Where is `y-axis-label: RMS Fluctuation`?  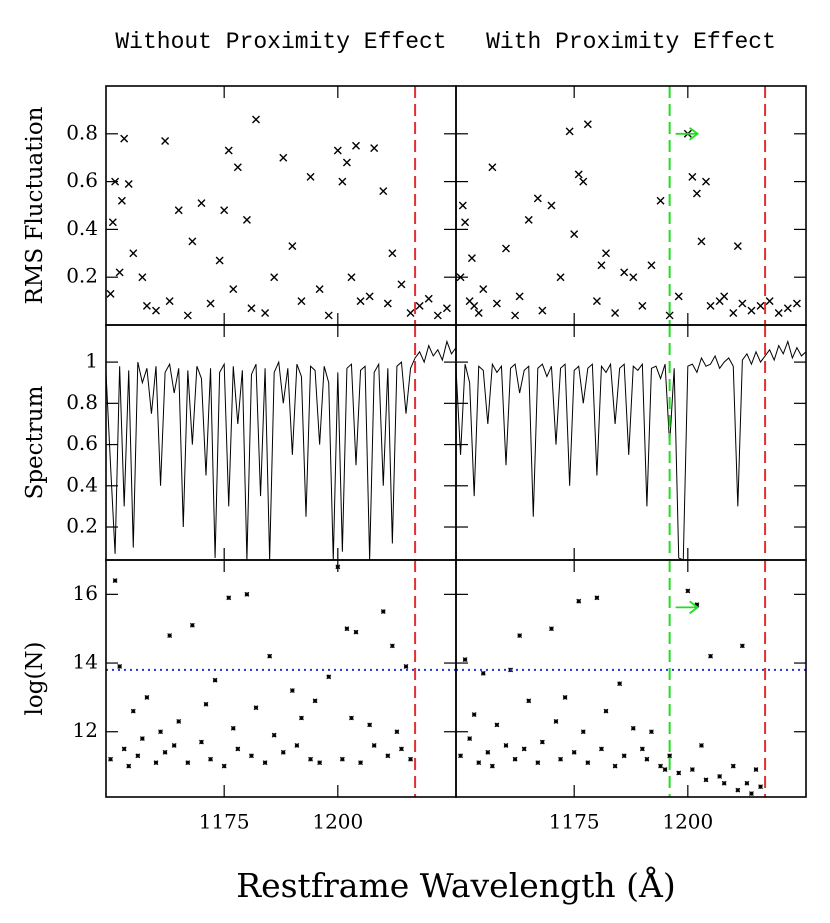
y-axis-label: RMS Fluctuation is located at coordinates (35, 205).